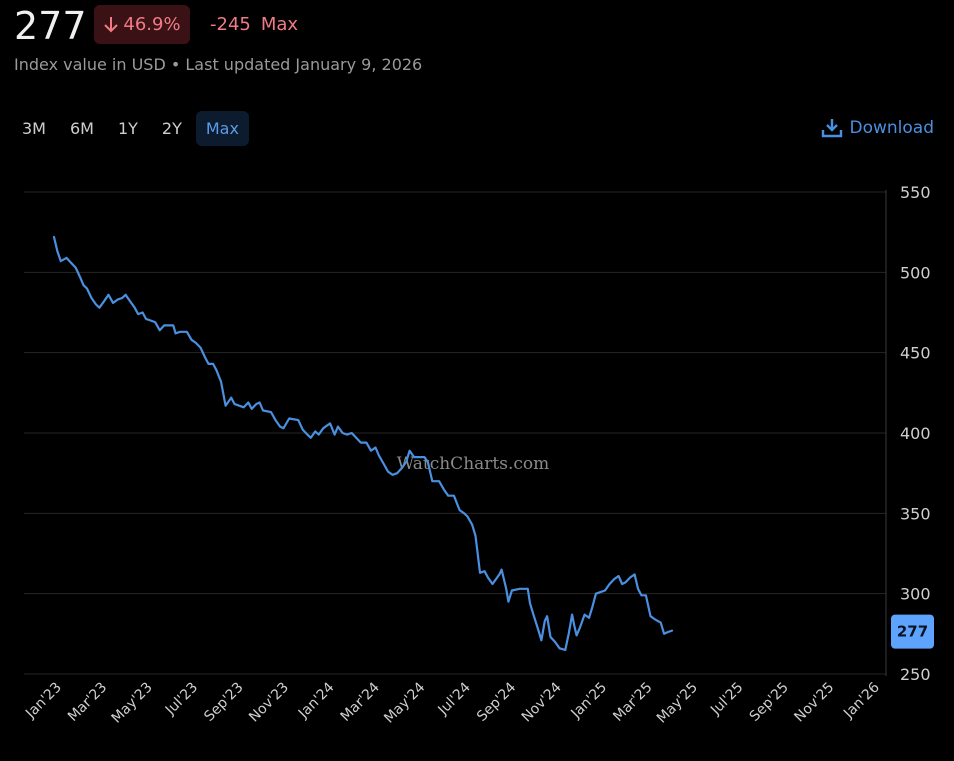 The width and height of the screenshot is (954, 761). I want to click on x-tick-label: Mar'24, so click(360, 701).